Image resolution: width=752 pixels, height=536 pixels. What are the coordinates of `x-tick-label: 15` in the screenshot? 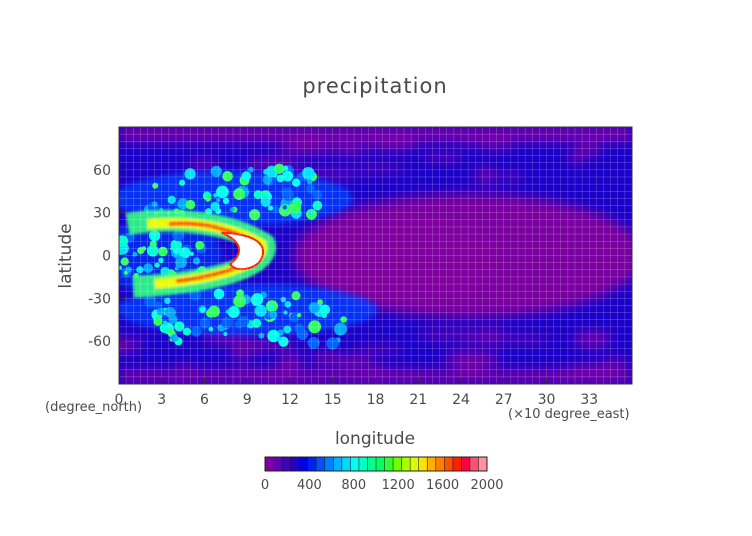 It's located at (333, 400).